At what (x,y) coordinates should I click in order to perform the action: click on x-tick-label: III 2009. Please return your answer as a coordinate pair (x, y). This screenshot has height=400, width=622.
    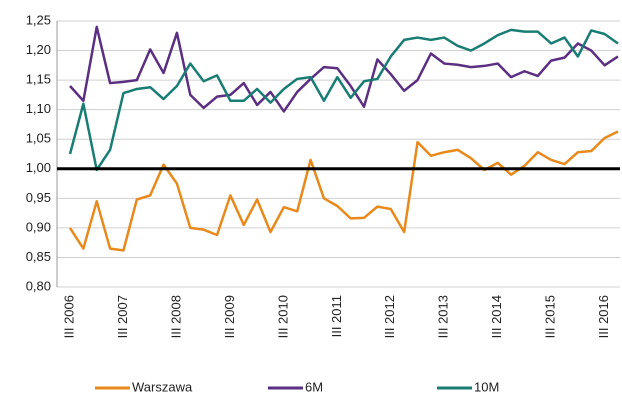
    Looking at the image, I should click on (229, 316).